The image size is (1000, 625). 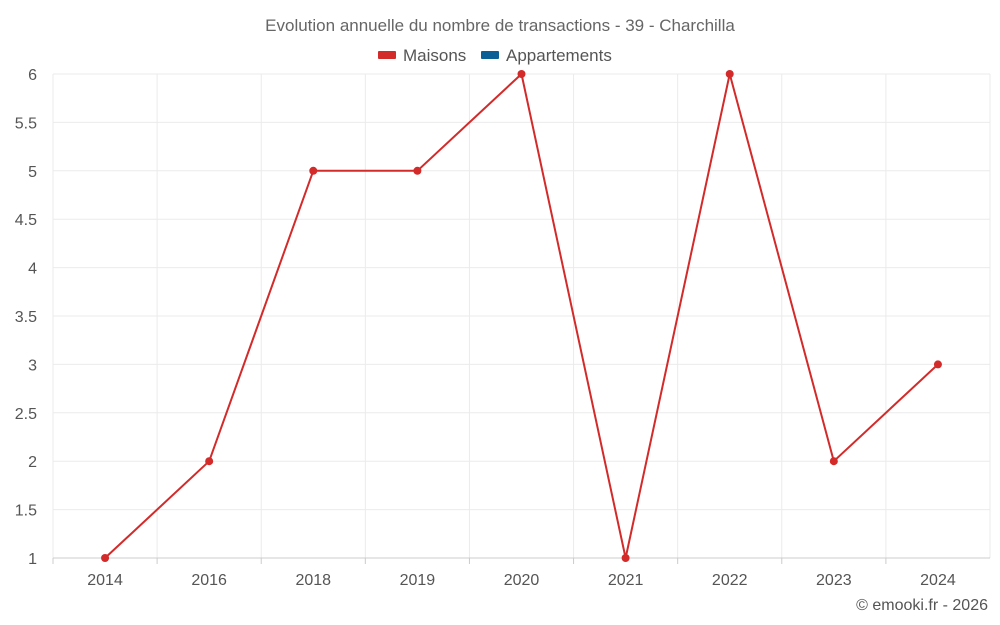 What do you see at coordinates (105, 580) in the screenshot?
I see `x-tick-label: 2014` at bounding box center [105, 580].